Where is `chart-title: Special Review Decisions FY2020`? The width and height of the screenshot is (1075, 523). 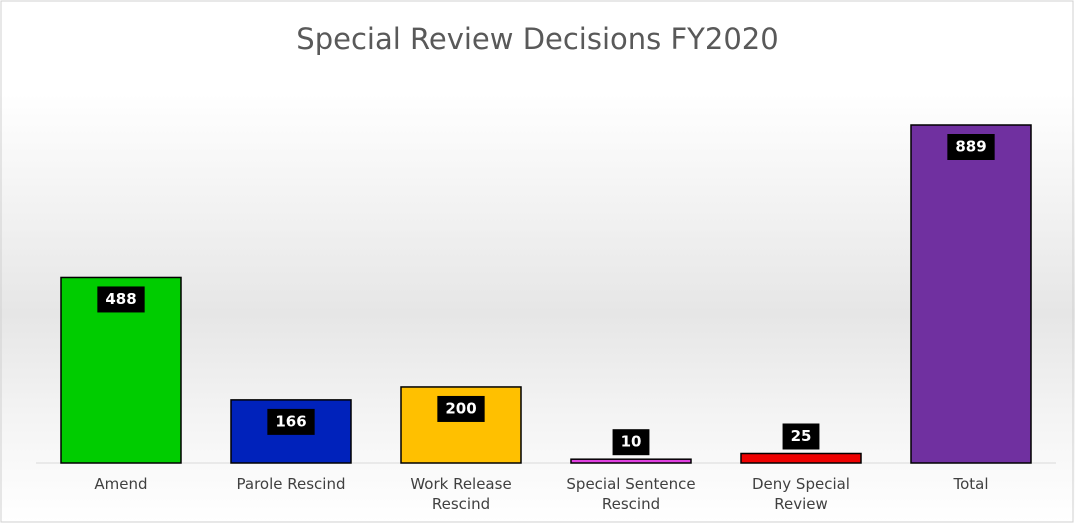
chart-title: Special Review Decisions FY2020 is located at coordinates (537, 39).